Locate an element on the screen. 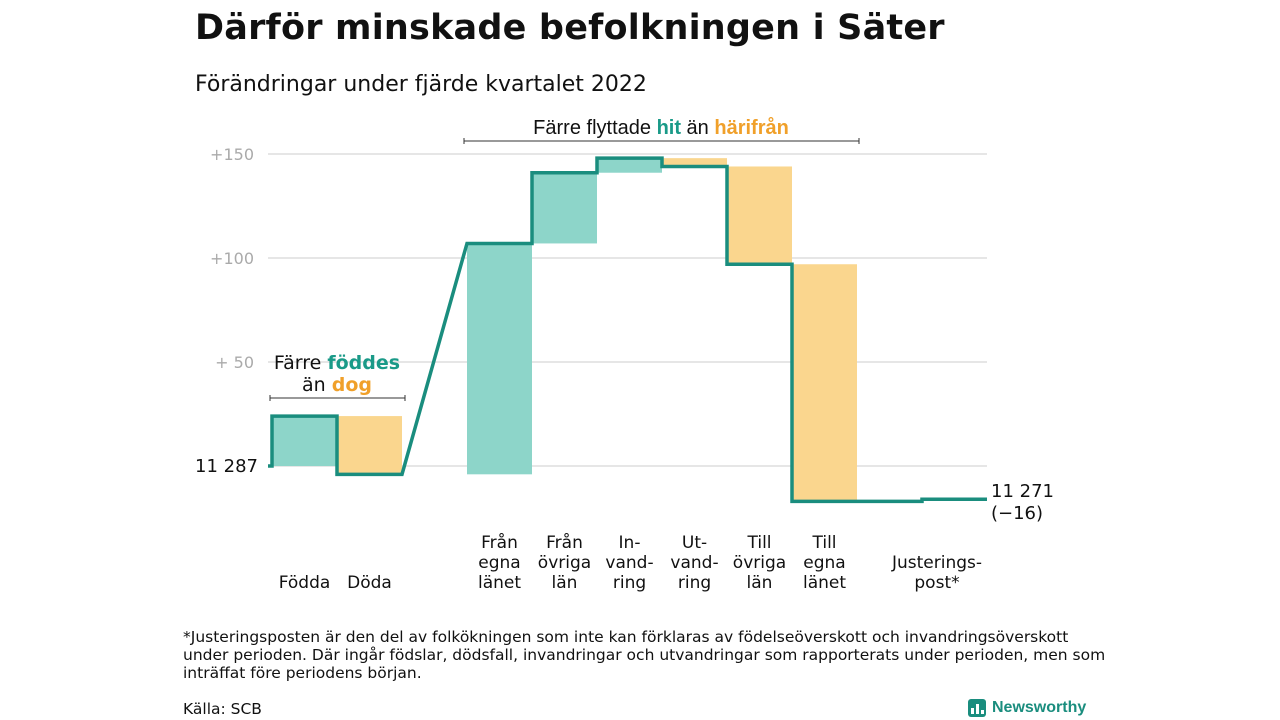 This screenshot has width=1280, height=720. y-tick-label: +150 is located at coordinates (232, 154).